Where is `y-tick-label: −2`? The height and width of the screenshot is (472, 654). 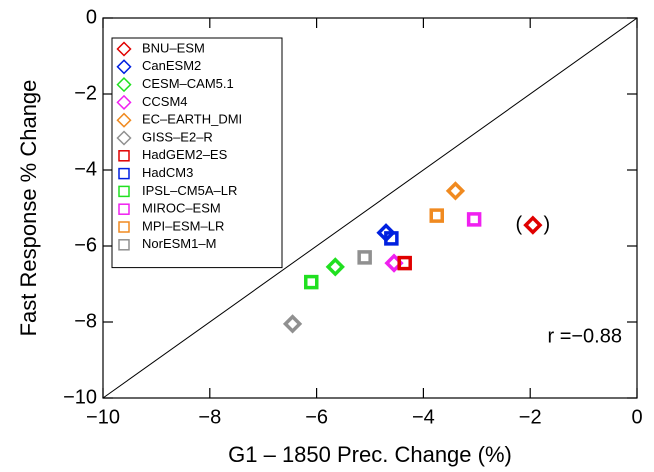
y-tick-label: −2 is located at coordinates (85, 93).